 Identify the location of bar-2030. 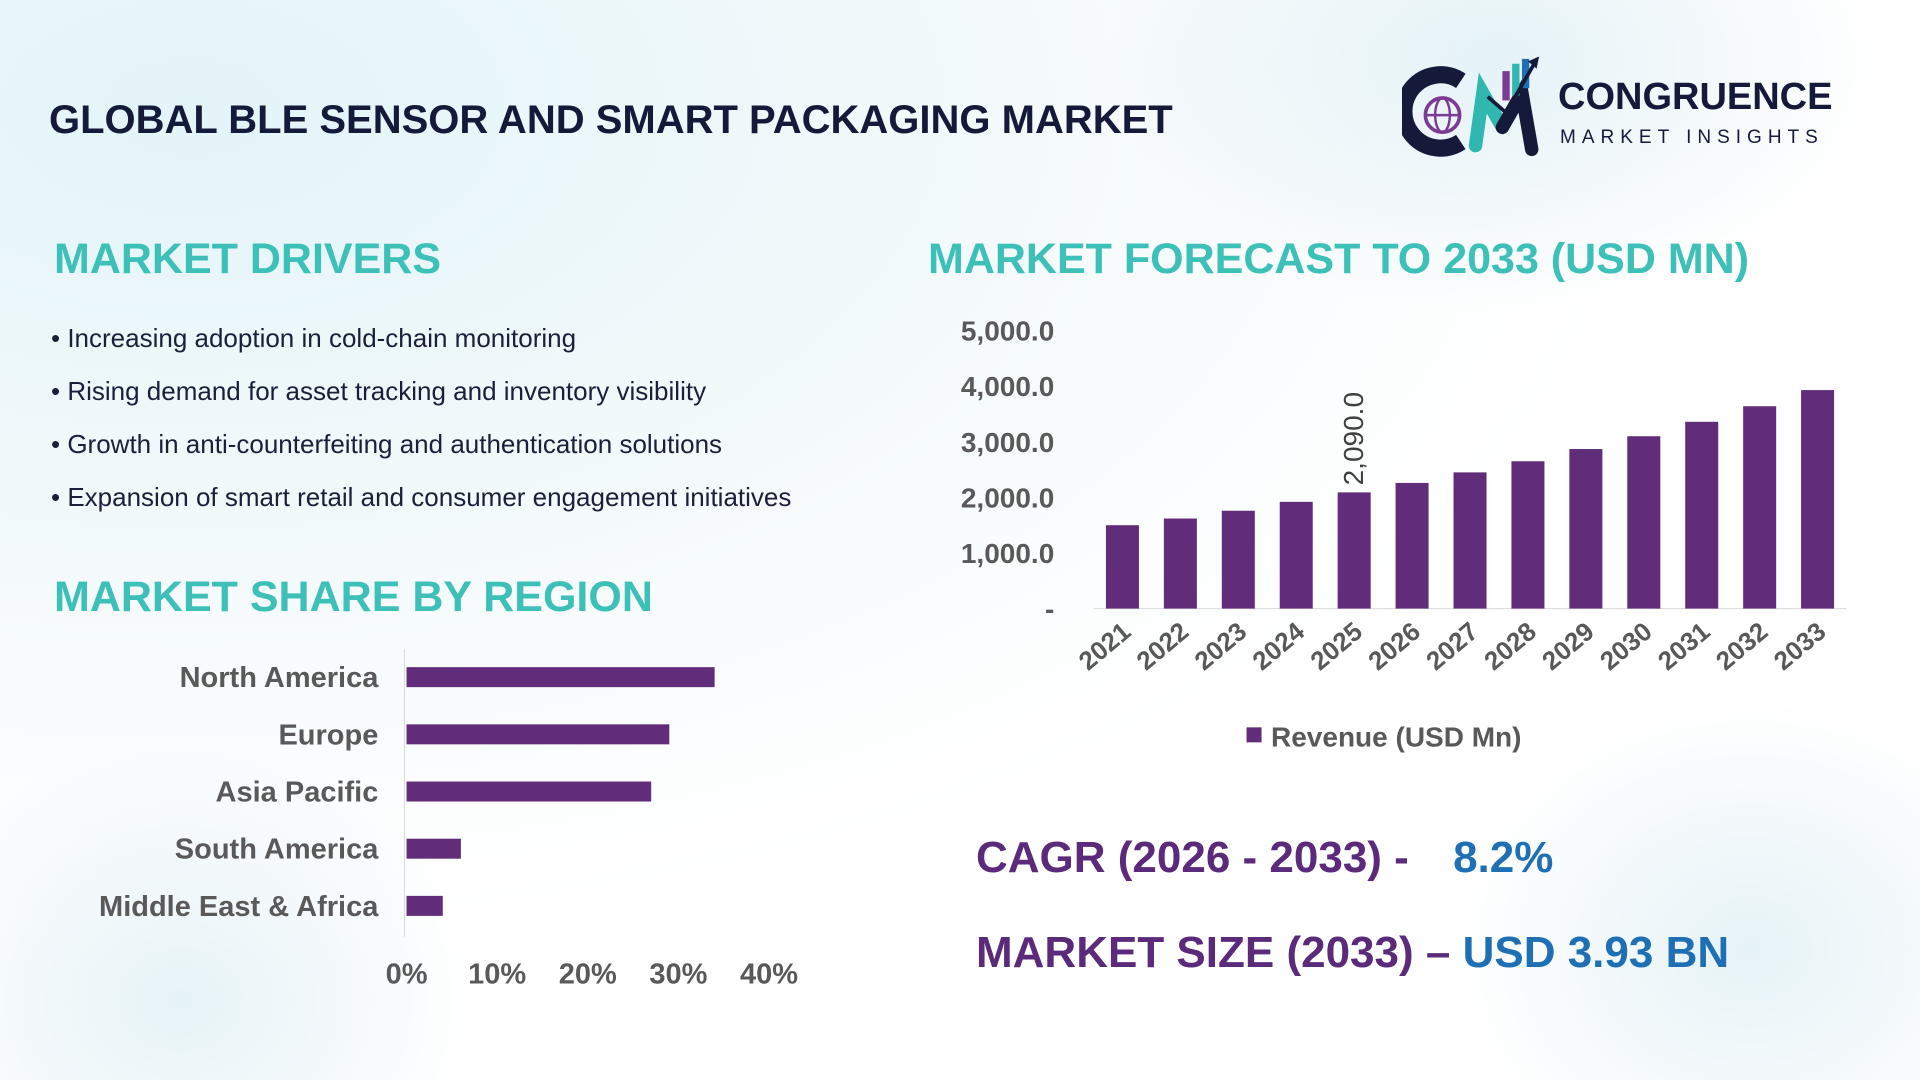
(1644, 522).